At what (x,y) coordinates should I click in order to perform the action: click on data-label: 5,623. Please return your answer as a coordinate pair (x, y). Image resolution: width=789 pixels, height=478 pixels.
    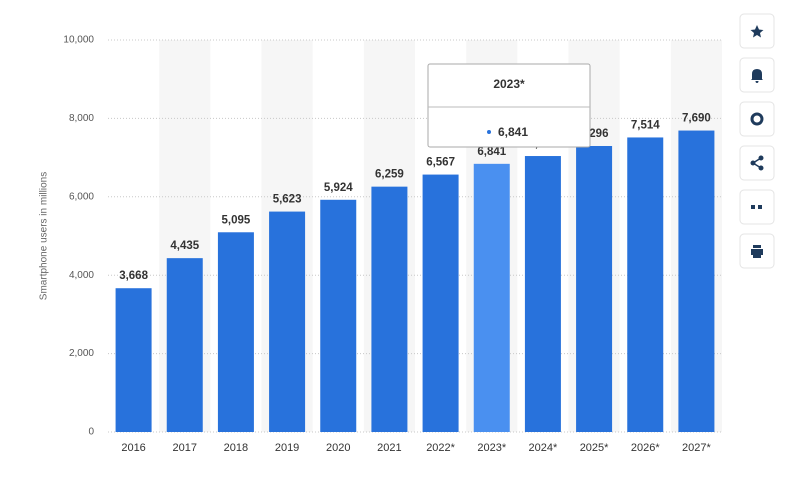
    Looking at the image, I should click on (287, 200).